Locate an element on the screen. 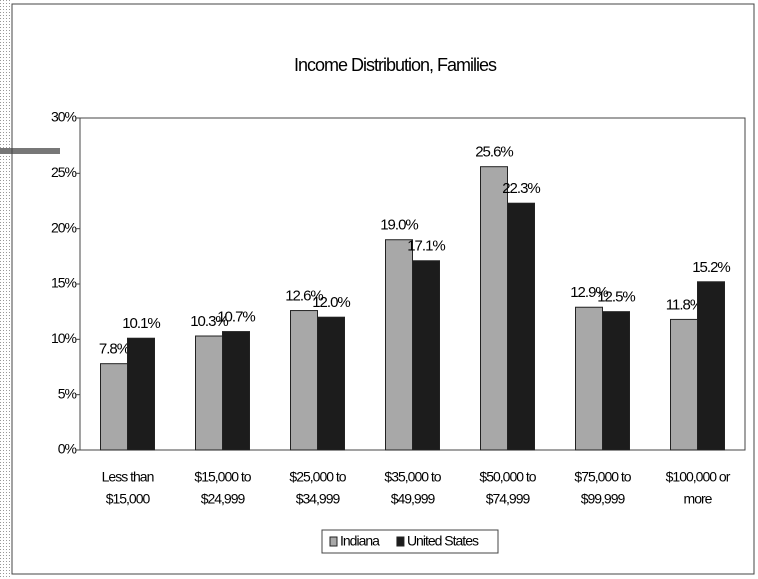 The height and width of the screenshot is (579, 758). value-label: 12.0% is located at coordinates (331, 302).